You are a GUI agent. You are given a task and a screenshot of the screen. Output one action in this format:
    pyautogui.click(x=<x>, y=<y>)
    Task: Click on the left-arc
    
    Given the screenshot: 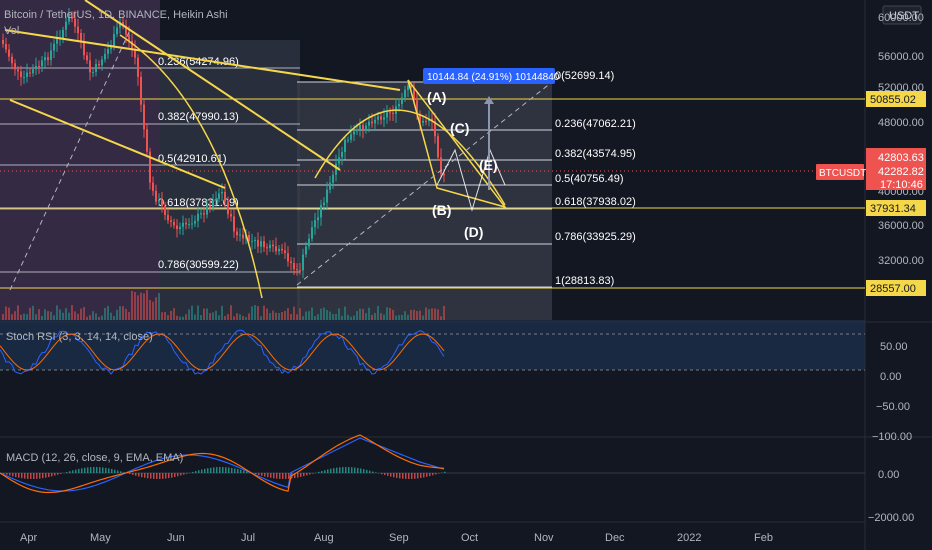 What is the action you would take?
    pyautogui.click(x=191, y=166)
    